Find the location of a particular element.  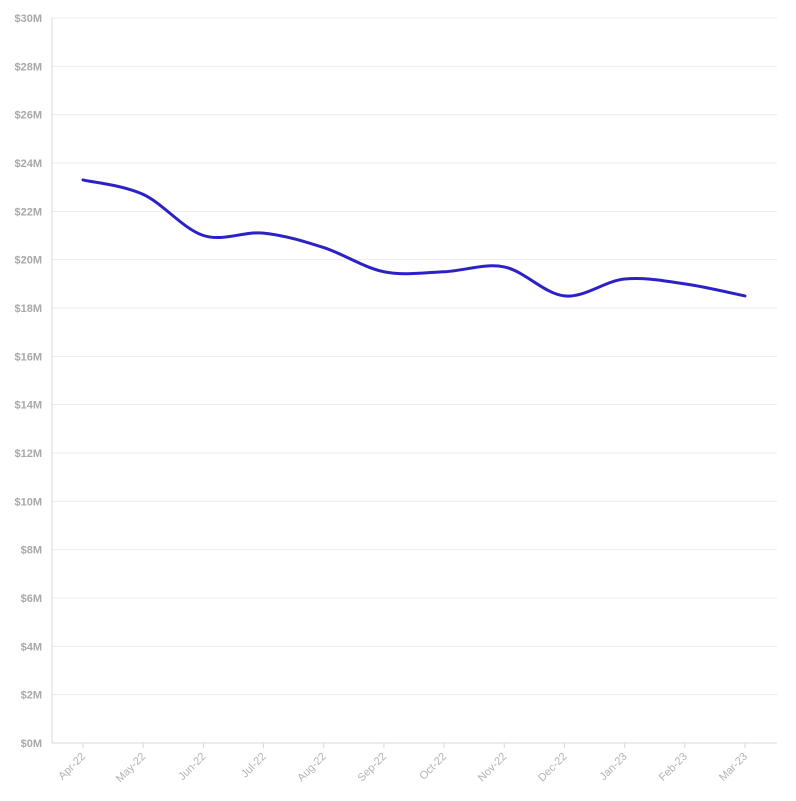

y-tick-label: $18M is located at coordinates (28, 309).